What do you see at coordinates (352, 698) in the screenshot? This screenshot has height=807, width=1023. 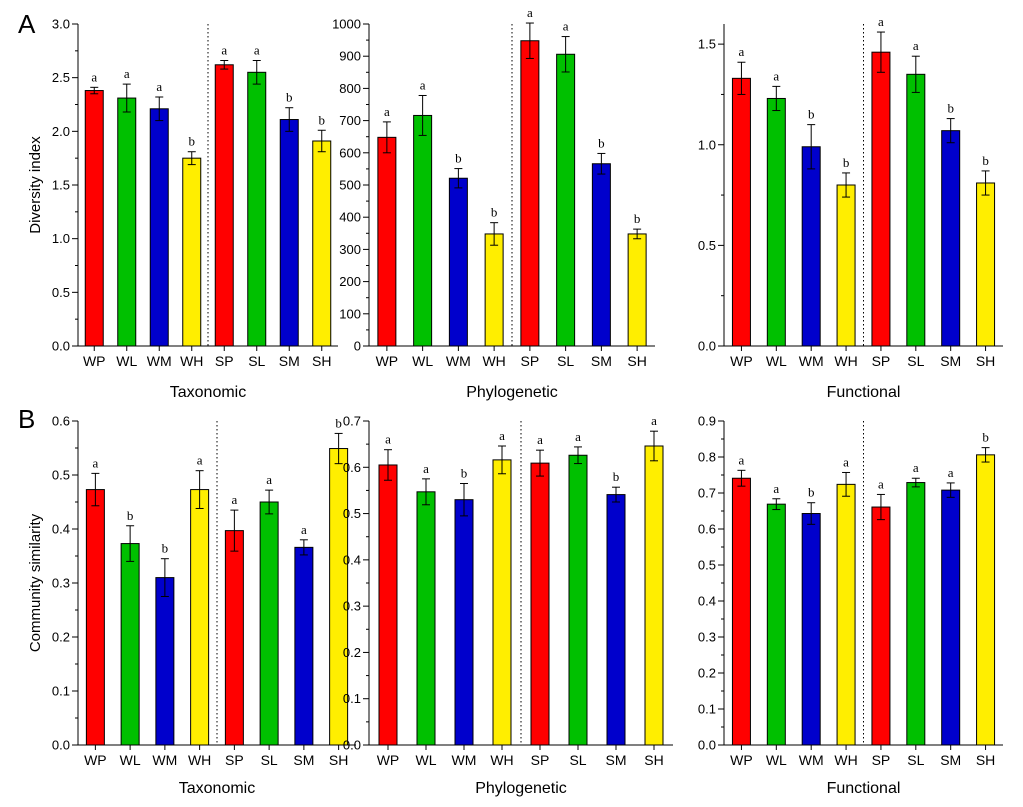 I see `y-tick-label: 0.1` at bounding box center [352, 698].